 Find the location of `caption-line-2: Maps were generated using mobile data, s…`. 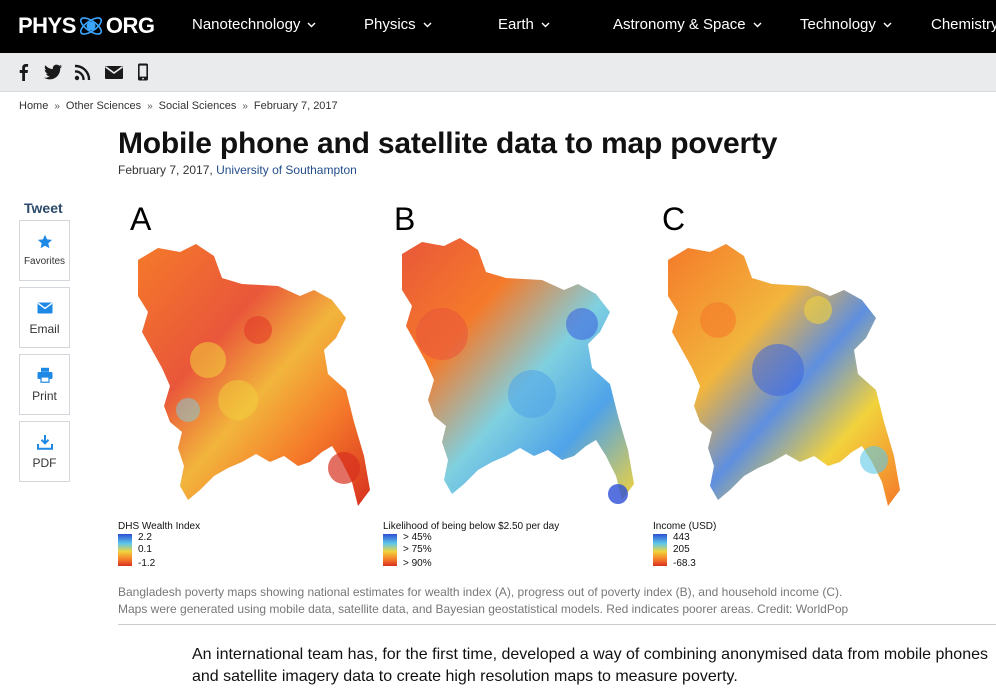

caption-line-2: Maps were generated using mobile data, s… is located at coordinates (483, 609).